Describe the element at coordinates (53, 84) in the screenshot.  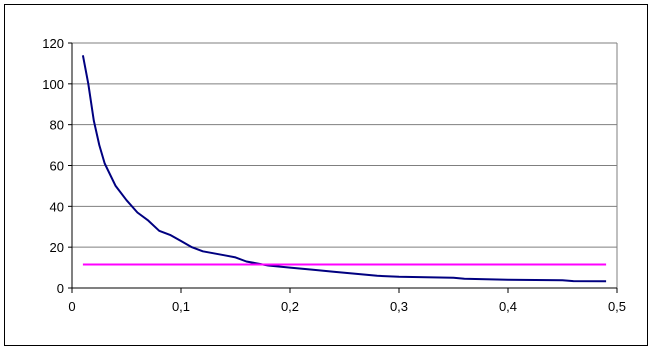
I see `y-tick-label: 100` at that location.